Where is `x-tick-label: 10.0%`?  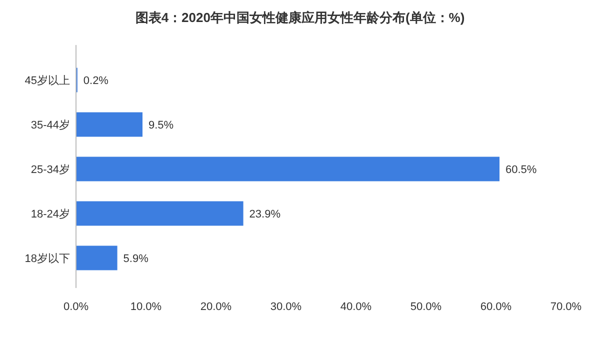
x-tick-label: 10.0% is located at coordinates (146, 307).